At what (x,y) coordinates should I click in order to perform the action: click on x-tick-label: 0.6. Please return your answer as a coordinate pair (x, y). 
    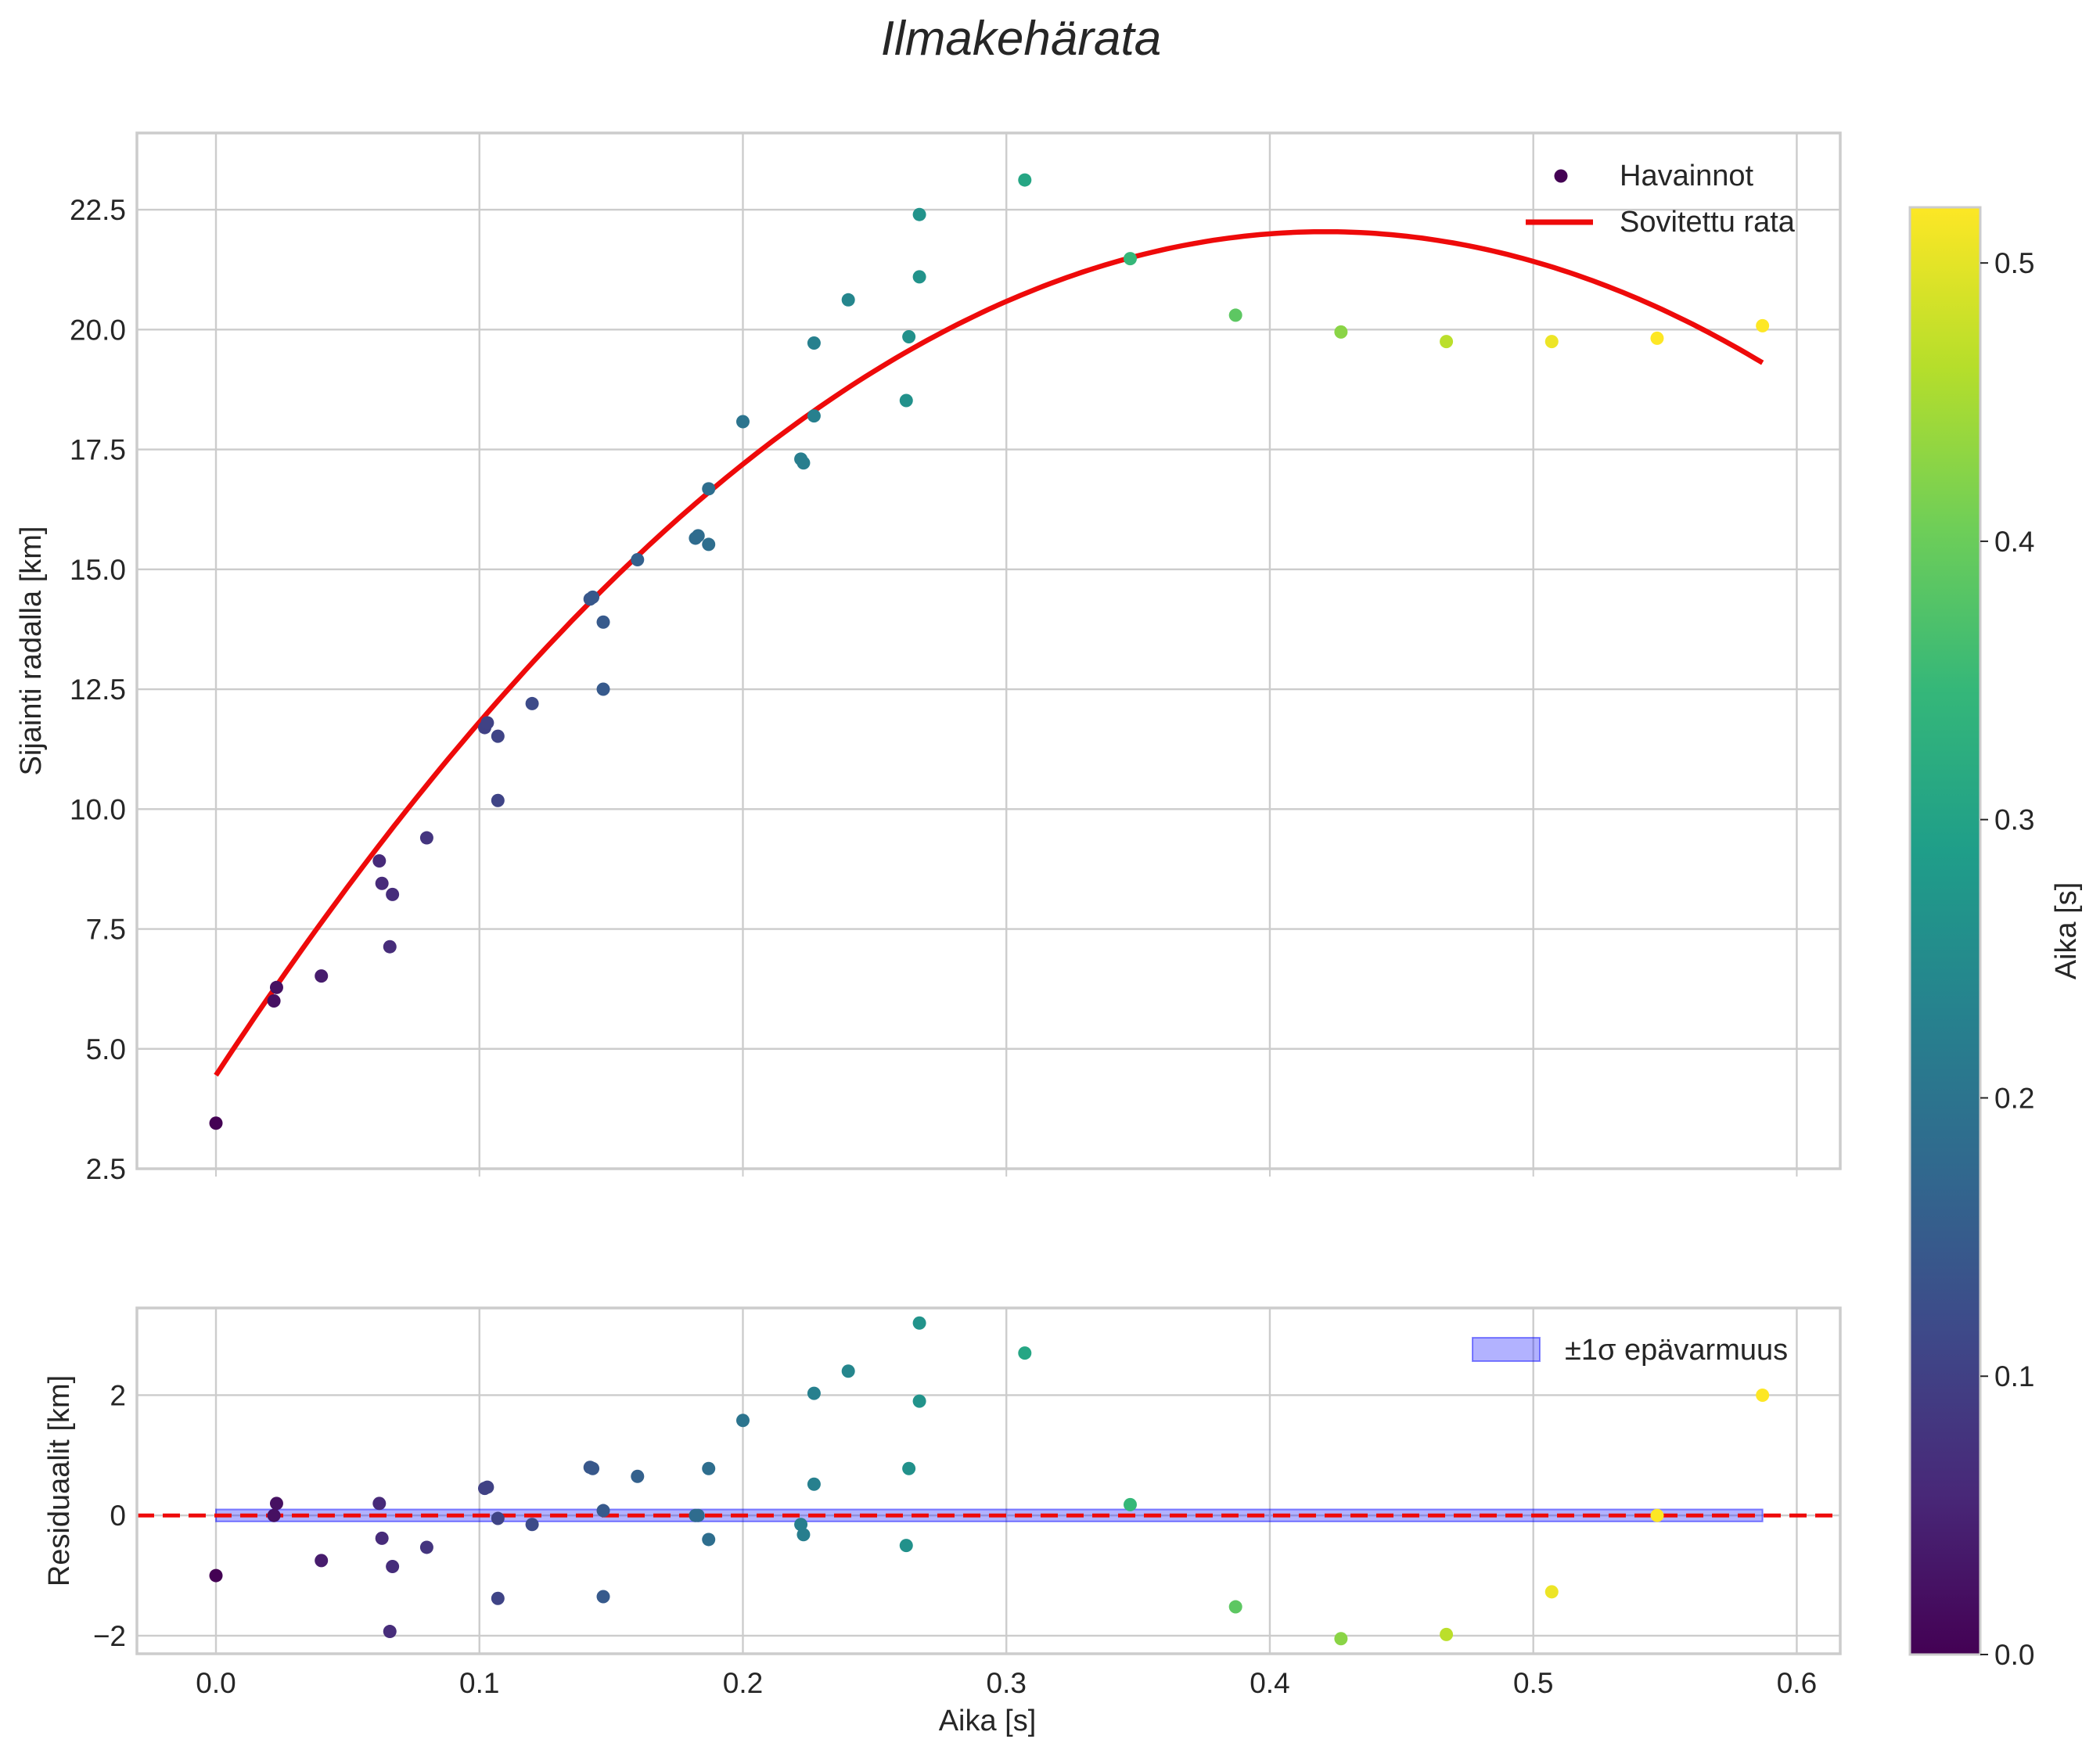
    Looking at the image, I should click on (1797, 1683).